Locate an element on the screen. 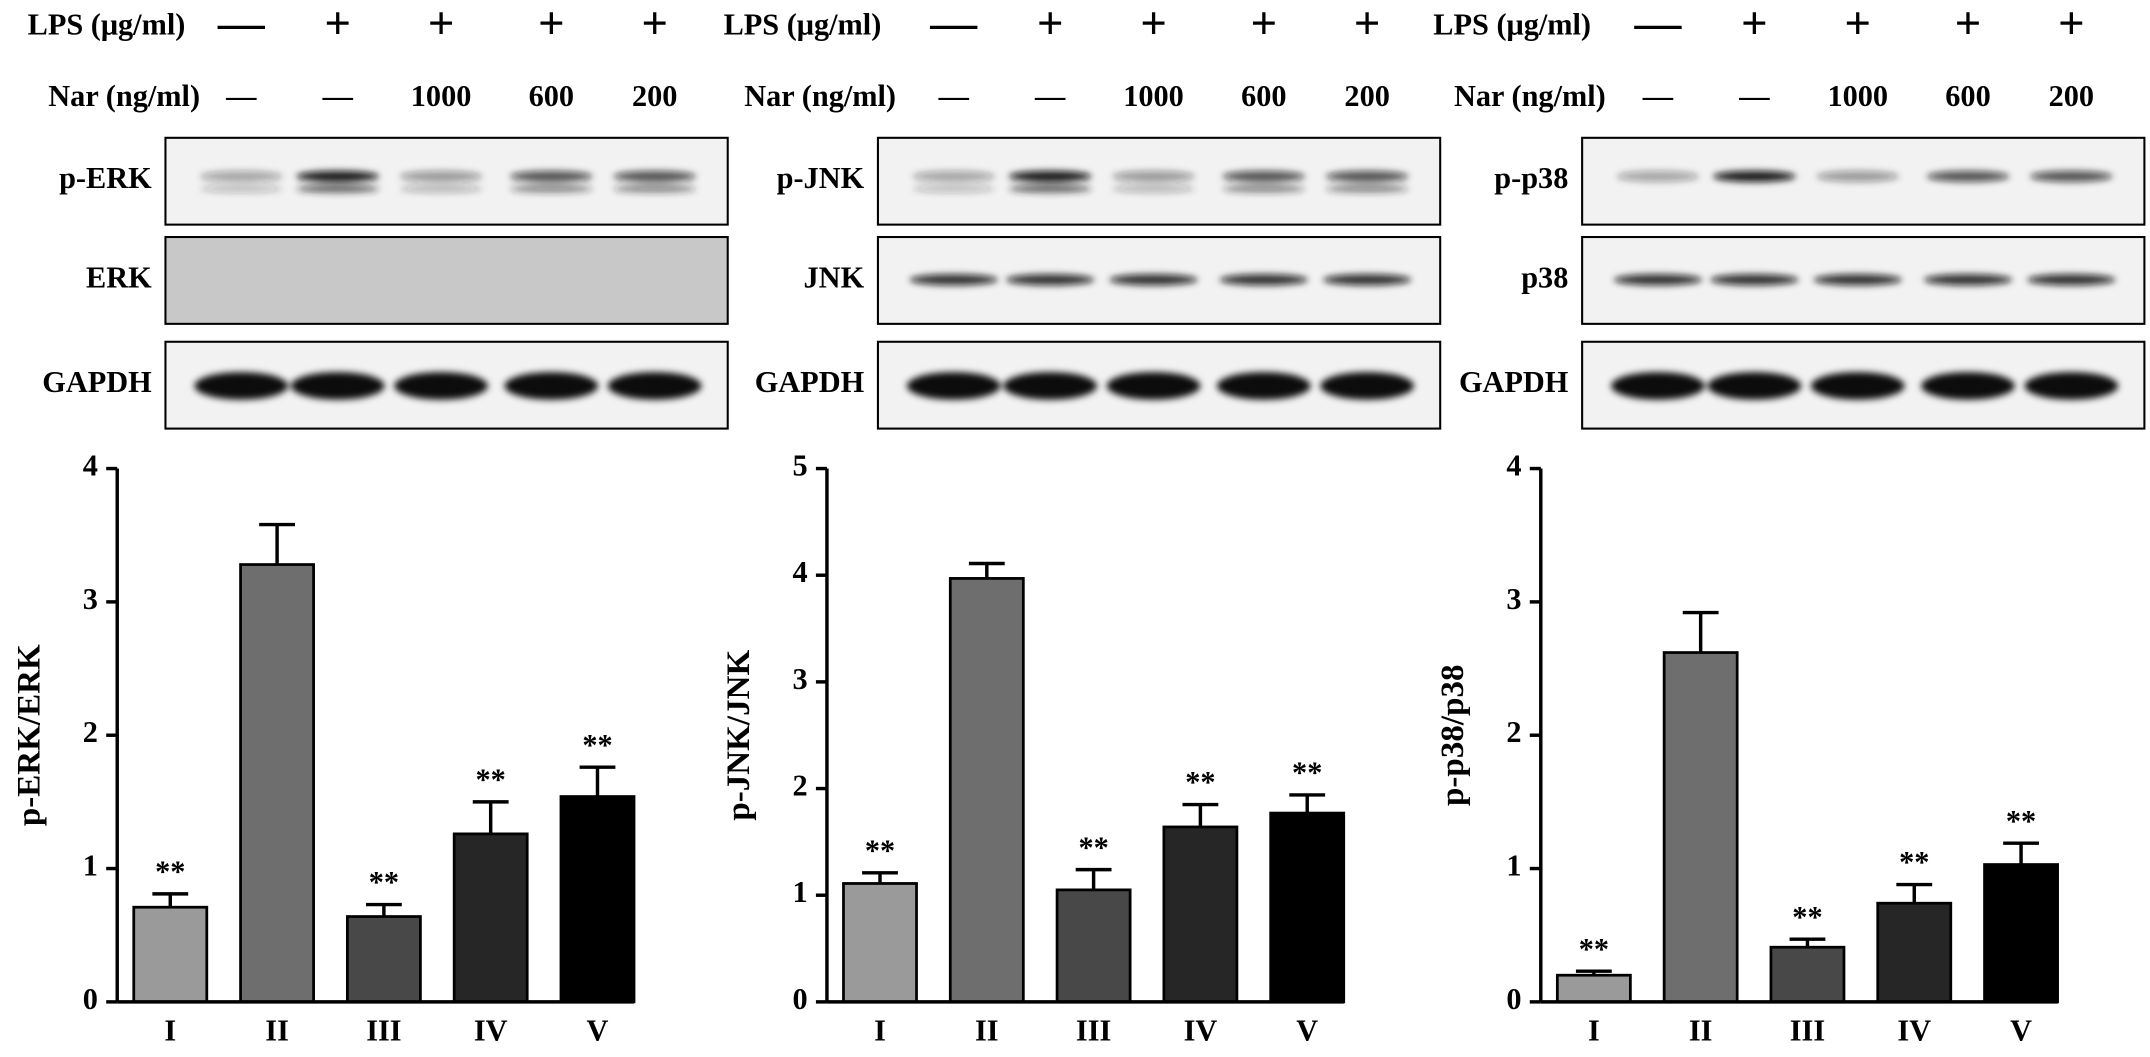 The image size is (2150, 1057). y-tick-label: 5 is located at coordinates (799, 466).